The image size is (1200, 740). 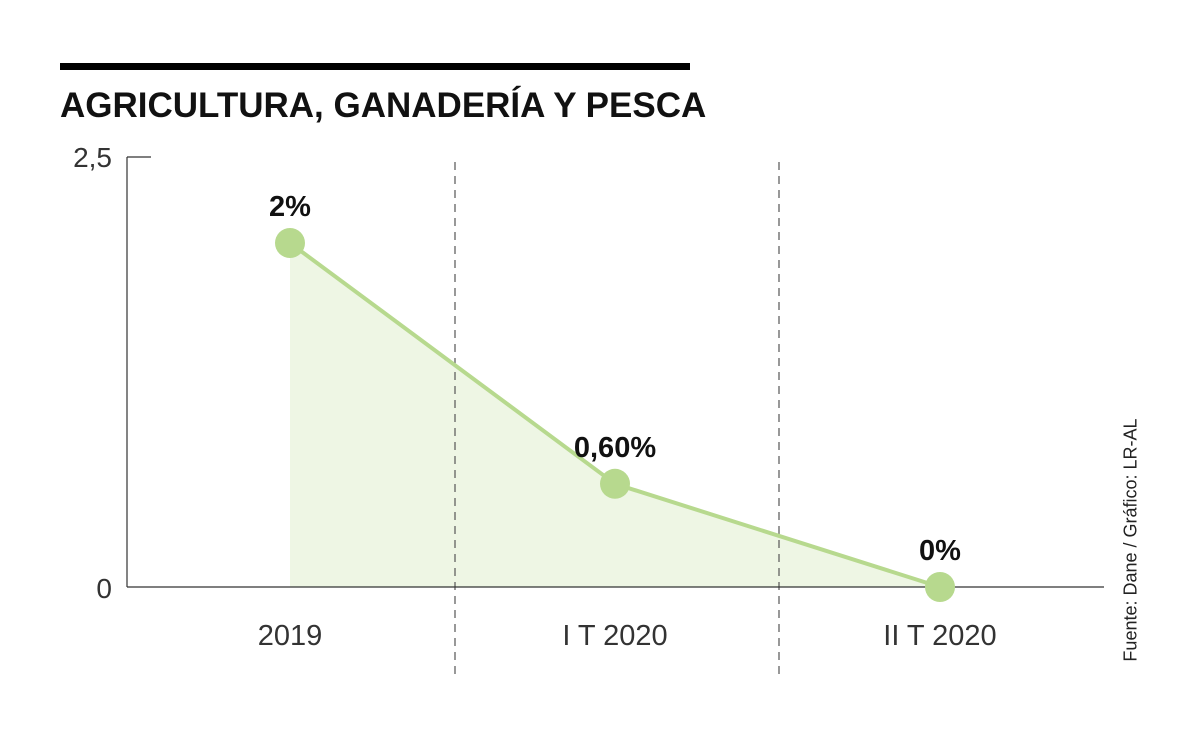 I want to click on data-label: 2%, so click(x=290, y=207).